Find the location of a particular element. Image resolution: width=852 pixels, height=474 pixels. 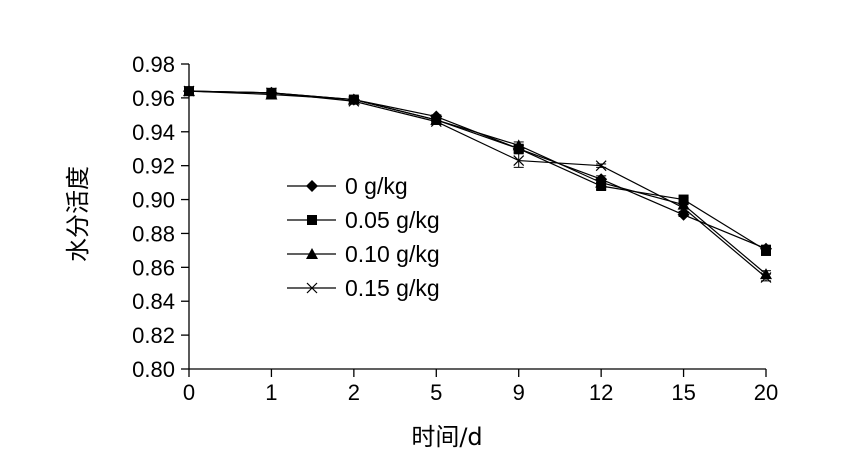

x-tick-label: 20 is located at coordinates (766, 392).